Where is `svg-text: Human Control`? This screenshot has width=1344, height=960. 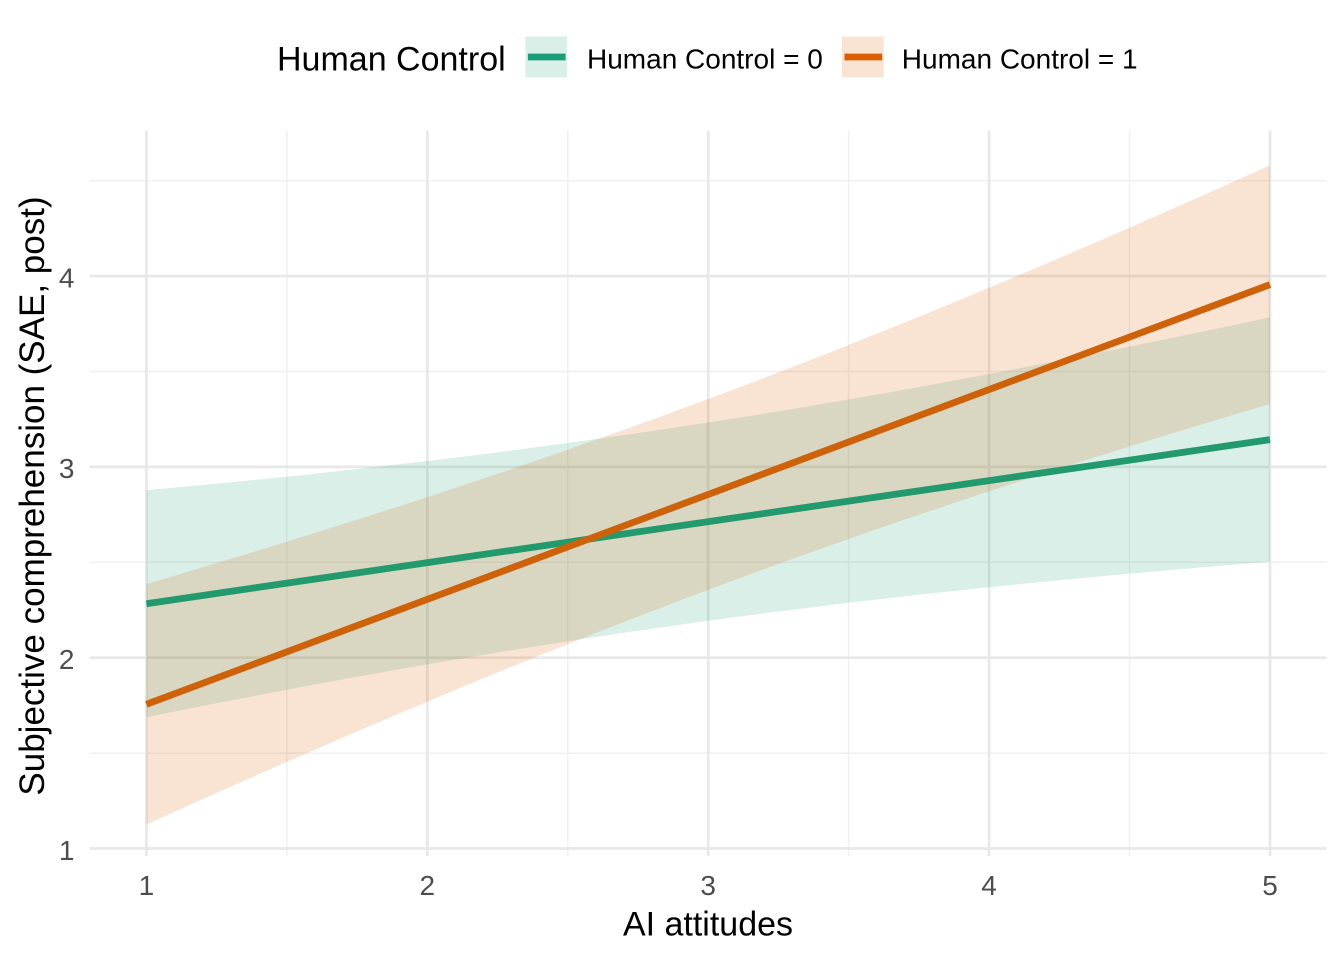 svg-text: Human Control is located at coordinates (391, 59).